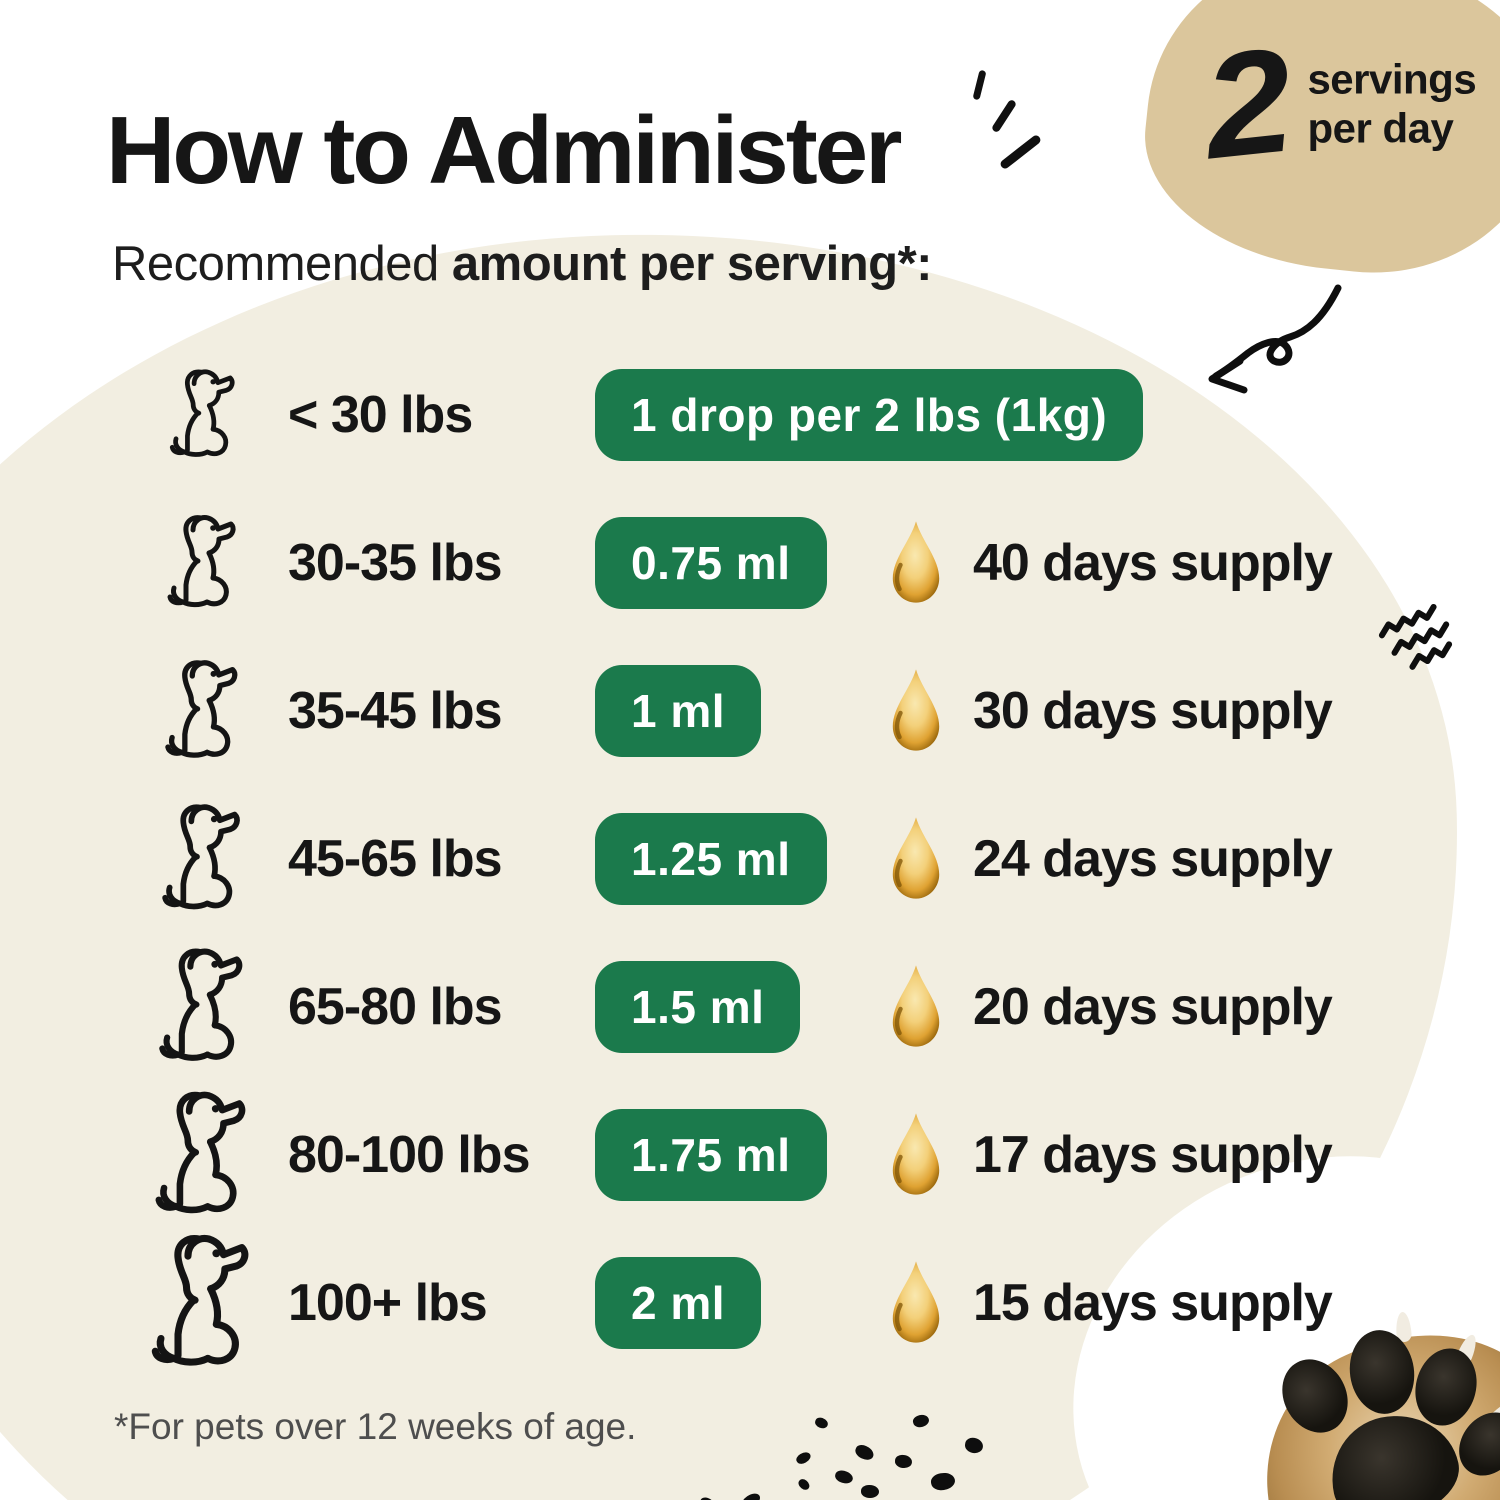  I want to click on weight-label: 80-100 lbs, so click(409, 1155).